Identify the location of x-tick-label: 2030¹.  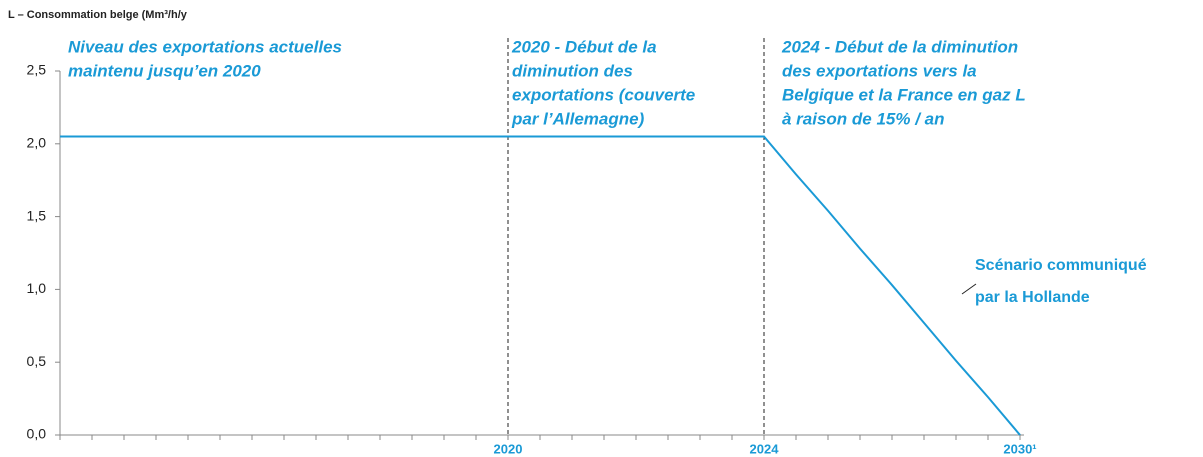
(1019, 448).